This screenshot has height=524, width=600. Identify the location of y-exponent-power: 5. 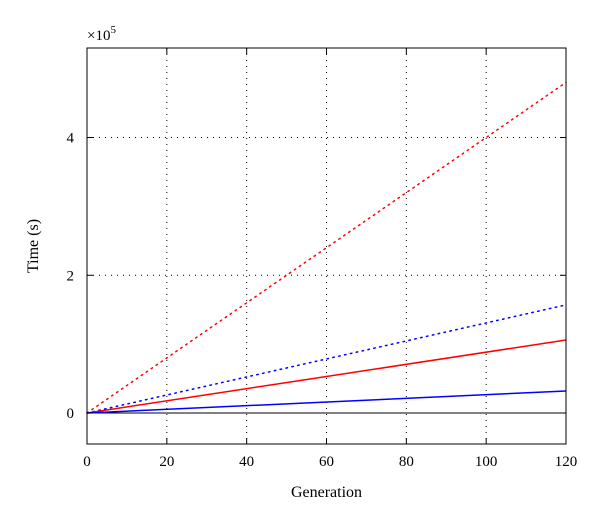
(113, 30).